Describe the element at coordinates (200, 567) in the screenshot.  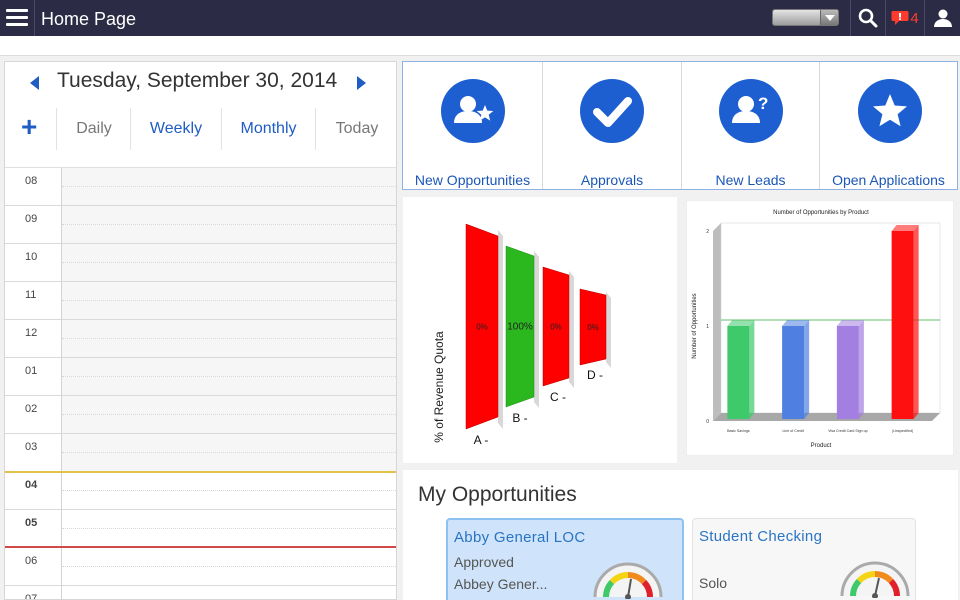
I see `hour-row: 06` at that location.